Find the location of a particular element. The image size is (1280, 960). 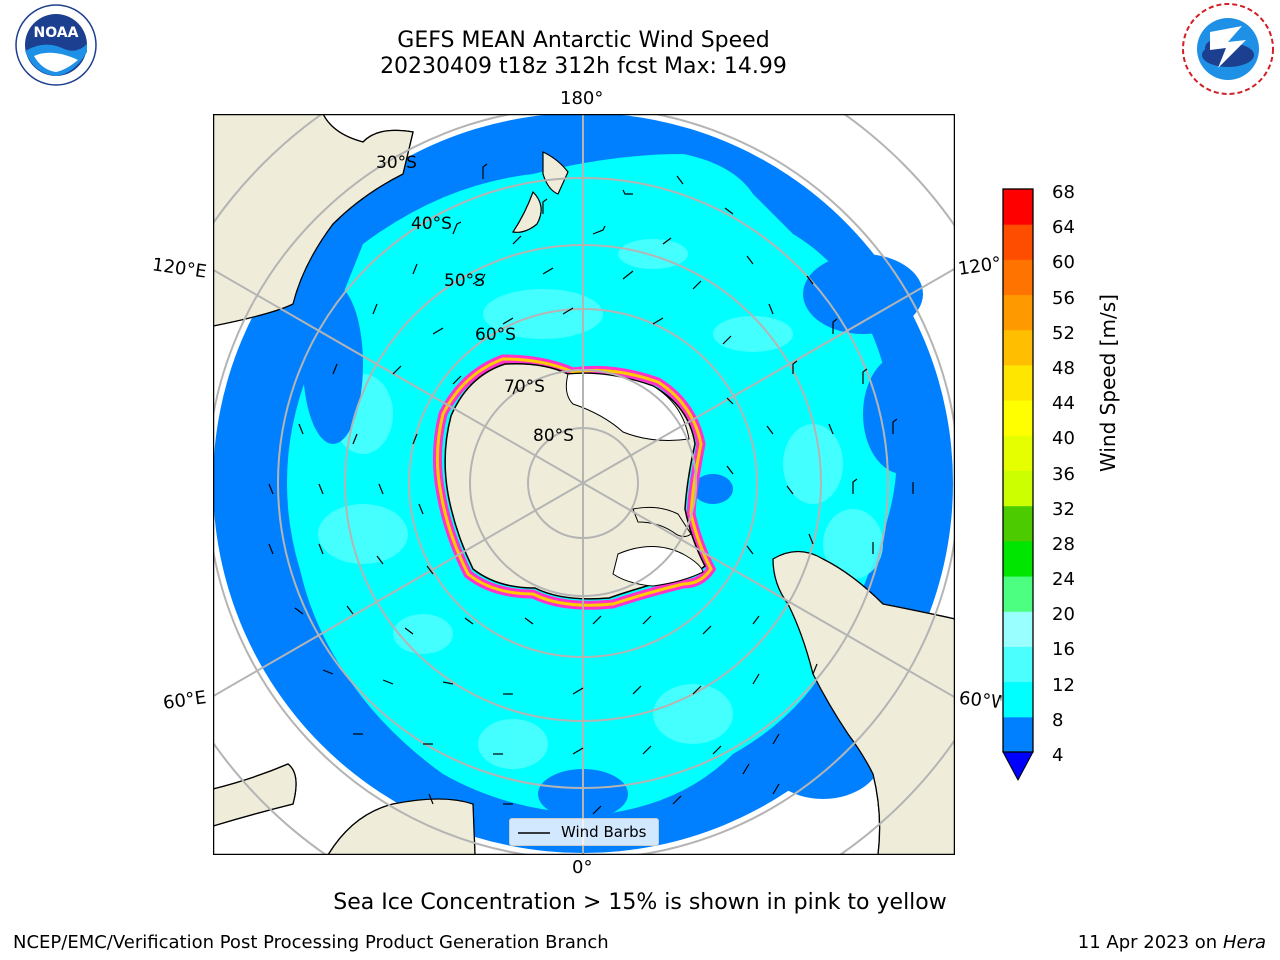

colorbar-tick-label: 8 is located at coordinates (1058, 720).